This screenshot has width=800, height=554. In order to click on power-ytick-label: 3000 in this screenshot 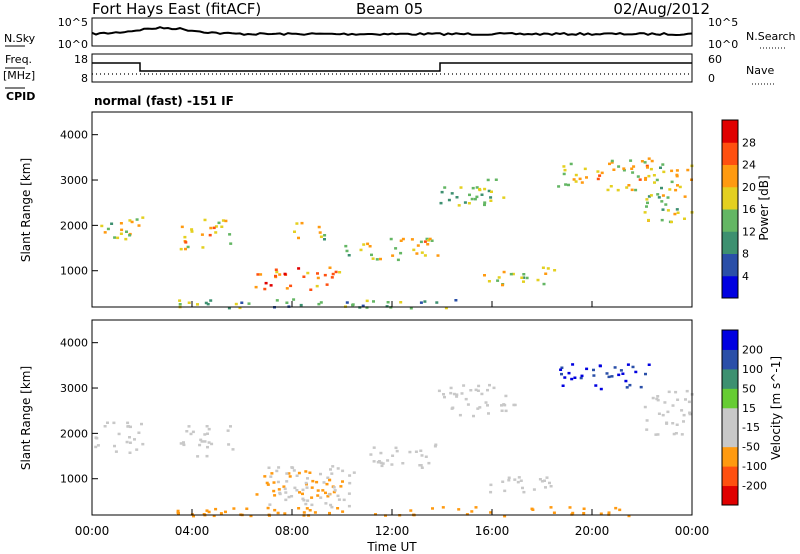, I will do `click(74, 180)`.